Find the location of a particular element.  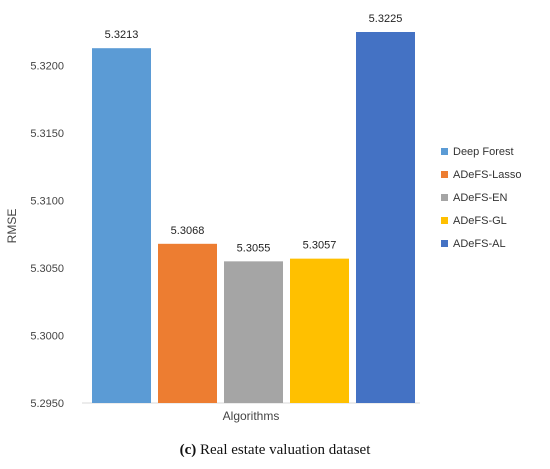

legend-label: ADeFS-Lasso is located at coordinates (487, 175).